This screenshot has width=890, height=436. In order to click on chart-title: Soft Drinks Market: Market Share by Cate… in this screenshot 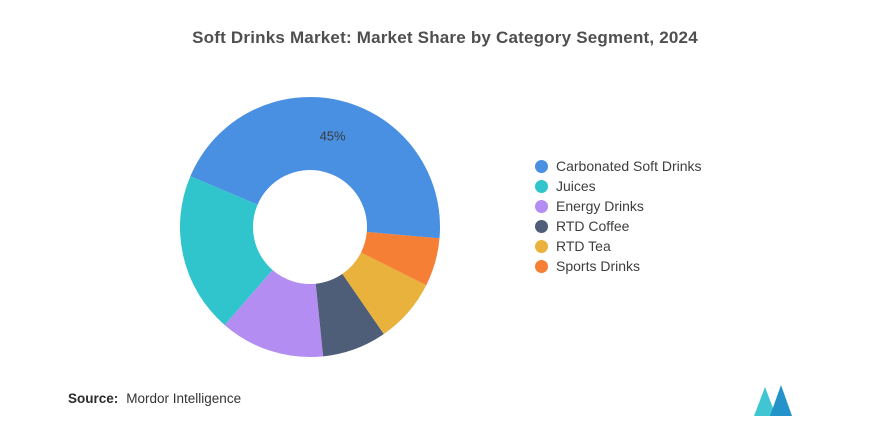, I will do `click(445, 37)`.